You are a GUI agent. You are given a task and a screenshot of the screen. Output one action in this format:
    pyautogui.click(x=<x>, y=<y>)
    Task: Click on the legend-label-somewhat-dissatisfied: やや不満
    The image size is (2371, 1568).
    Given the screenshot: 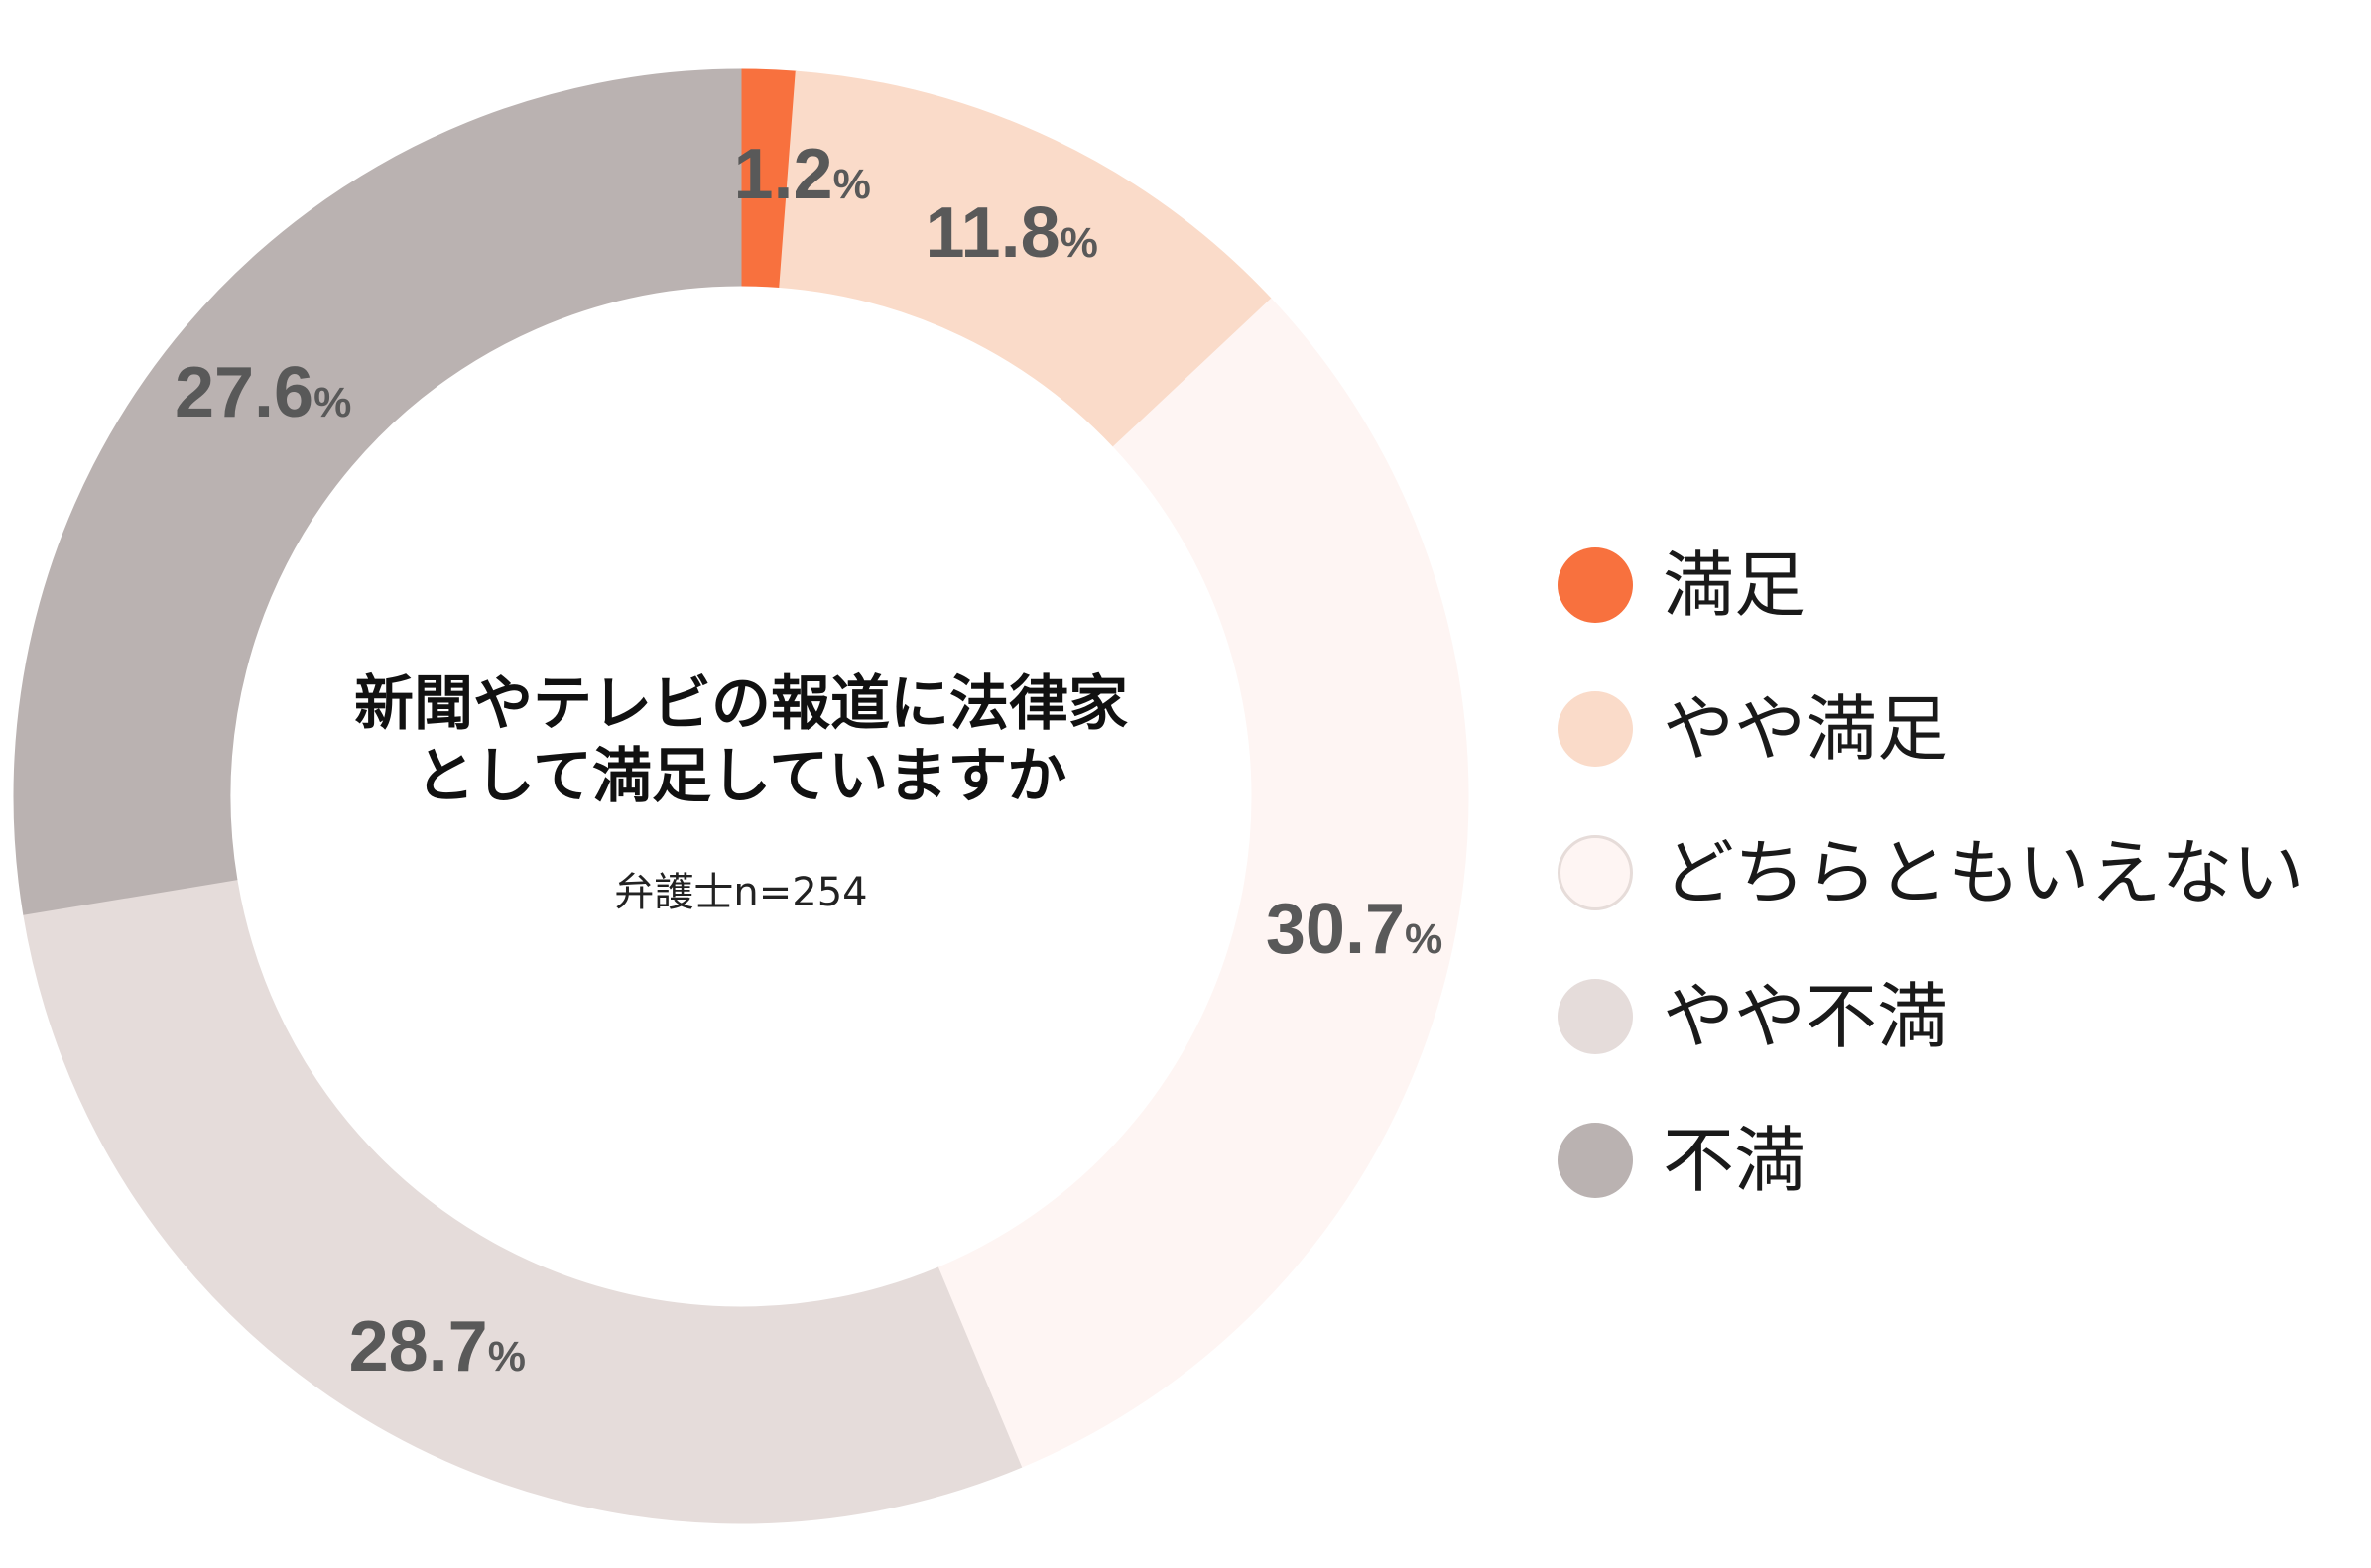 What is the action you would take?
    pyautogui.click(x=1806, y=1016)
    